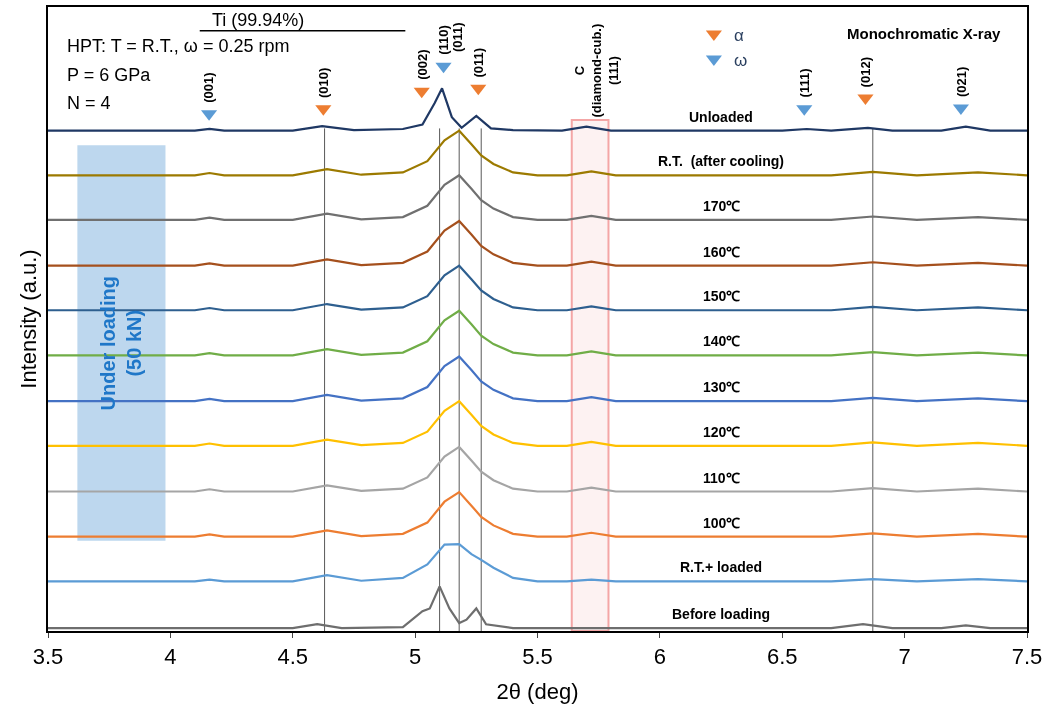  What do you see at coordinates (596, 70) in the screenshot?
I see `annotation: C (diamond-cub.) (111)` at bounding box center [596, 70].